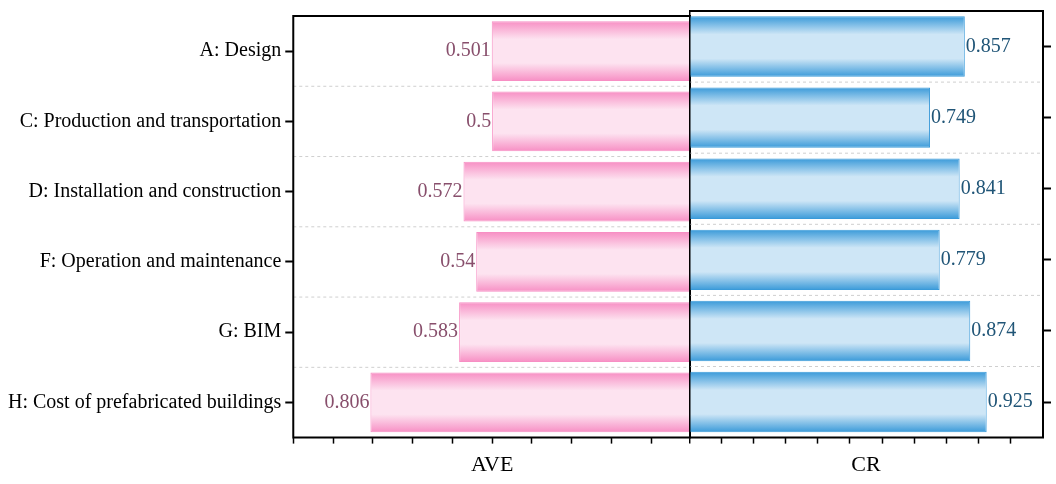 This screenshot has height=484, width=1056. Describe the element at coordinates (155, 189) in the screenshot. I see `y-tick-label: D: Installation and construction` at that location.